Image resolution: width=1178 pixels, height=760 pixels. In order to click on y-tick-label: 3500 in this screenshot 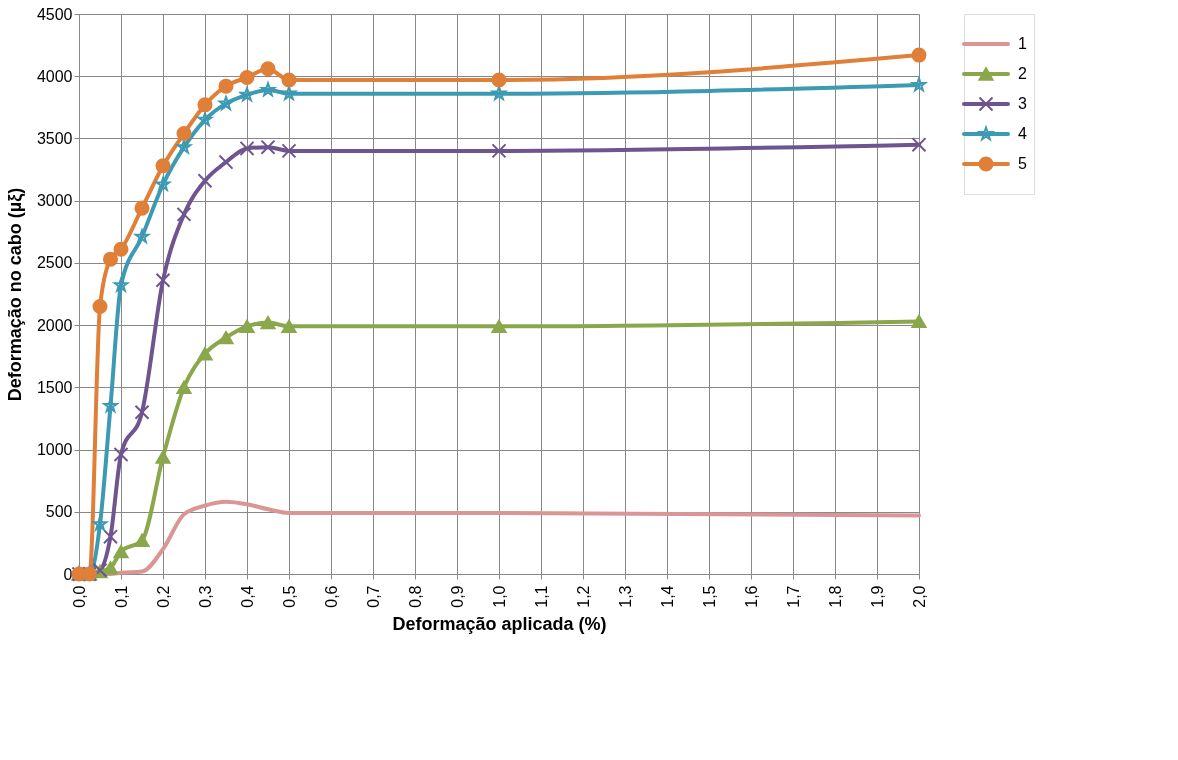, I will do `click(54, 138)`.